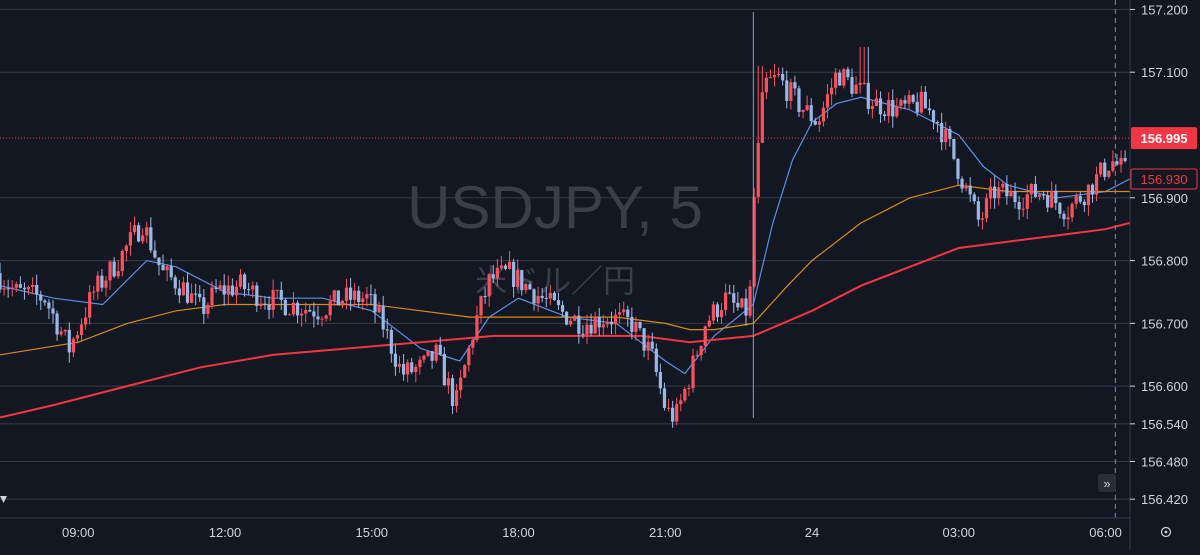 The image size is (1200, 555). What do you see at coordinates (3, 499) in the screenshot?
I see `collapse-triangle-icon` at bounding box center [3, 499].